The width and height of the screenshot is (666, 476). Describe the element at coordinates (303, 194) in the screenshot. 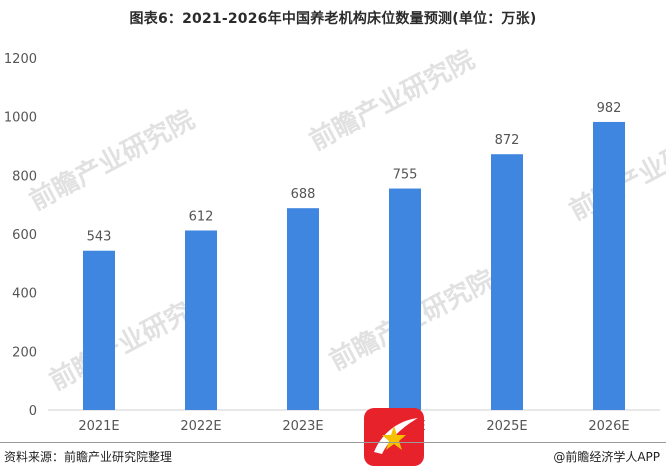

I see `data-label: 688` at that location.